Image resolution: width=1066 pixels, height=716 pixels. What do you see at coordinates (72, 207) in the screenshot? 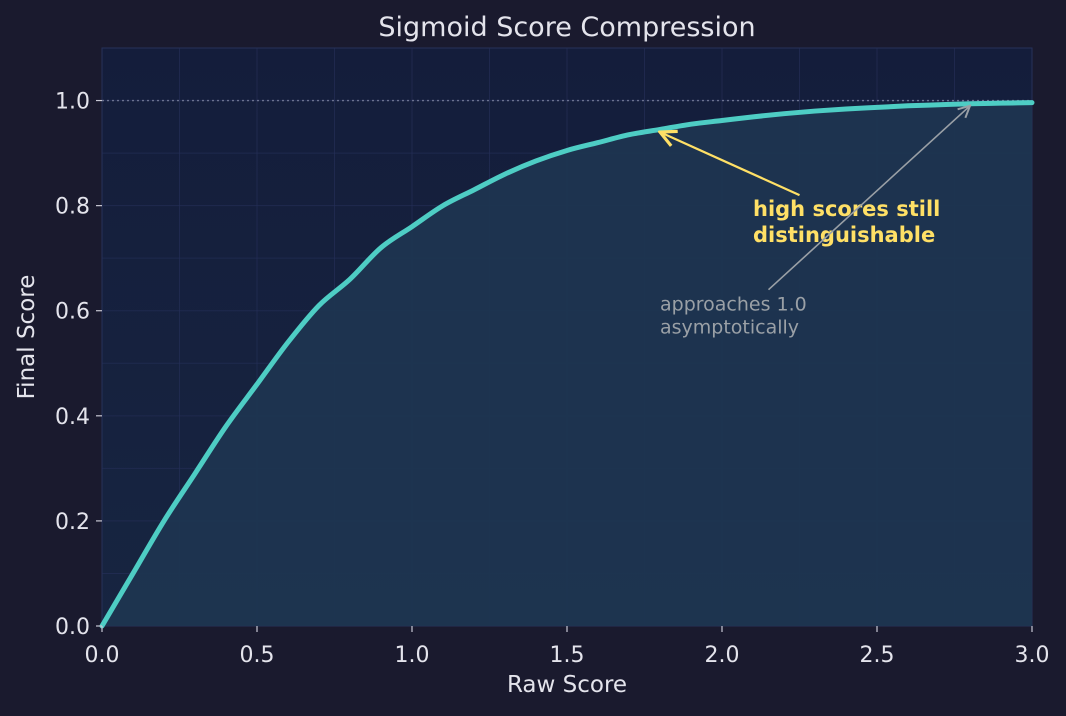
I see `y-tick-label-4: 0.8` at bounding box center [72, 207].